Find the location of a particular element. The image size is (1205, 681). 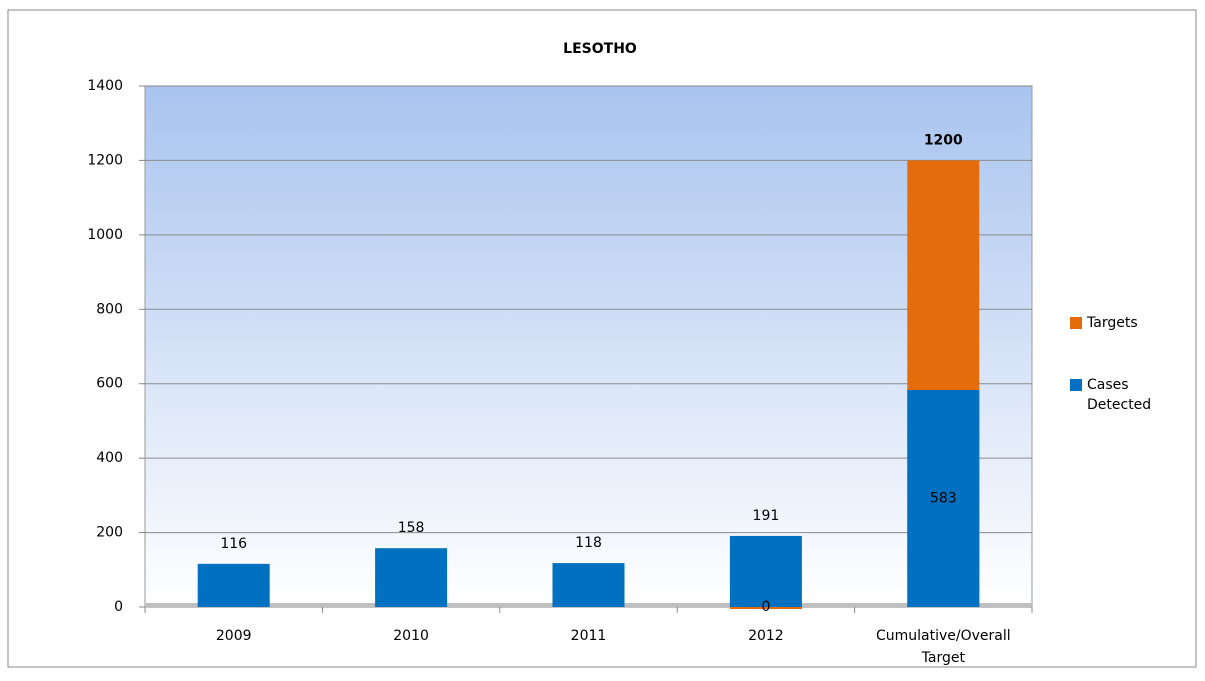

data-label: 0 is located at coordinates (765, 607).